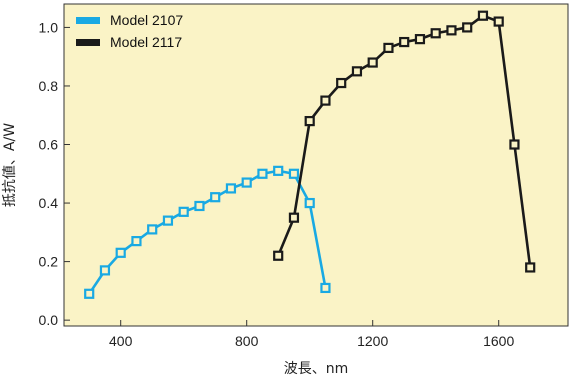 This screenshot has width=572, height=378. Describe the element at coordinates (49, 145) in the screenshot. I see `y-tick-label: 0.6` at that location.